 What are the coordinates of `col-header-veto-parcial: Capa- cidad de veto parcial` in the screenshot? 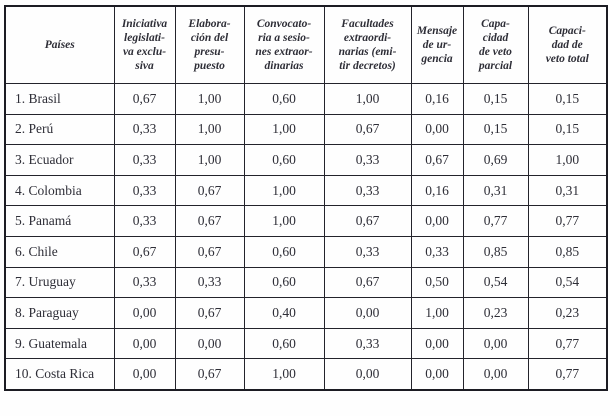 It's located at (495, 44).